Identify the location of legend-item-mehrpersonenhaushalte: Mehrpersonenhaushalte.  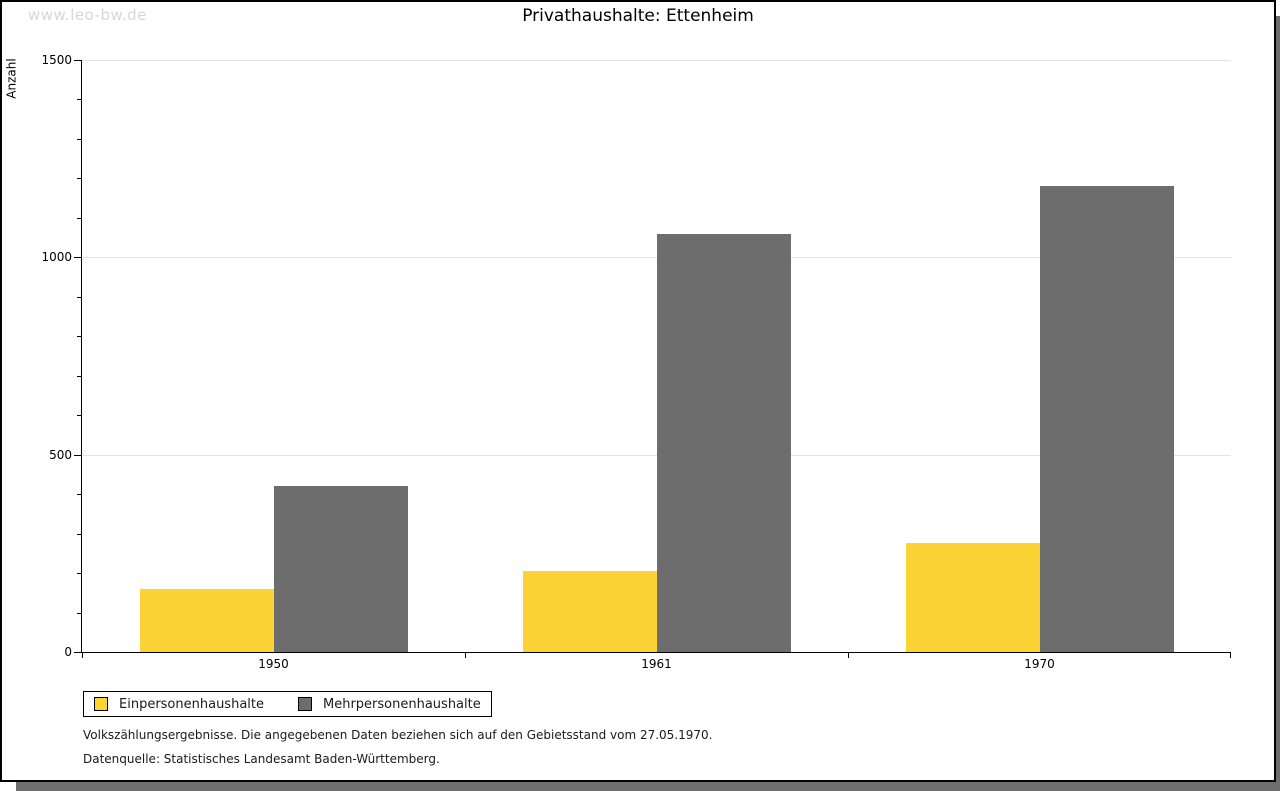
(389, 704).